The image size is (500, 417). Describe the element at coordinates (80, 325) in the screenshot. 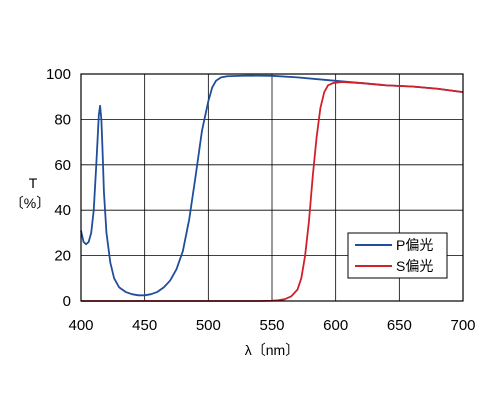

I see `x-tick-label: 400` at that location.